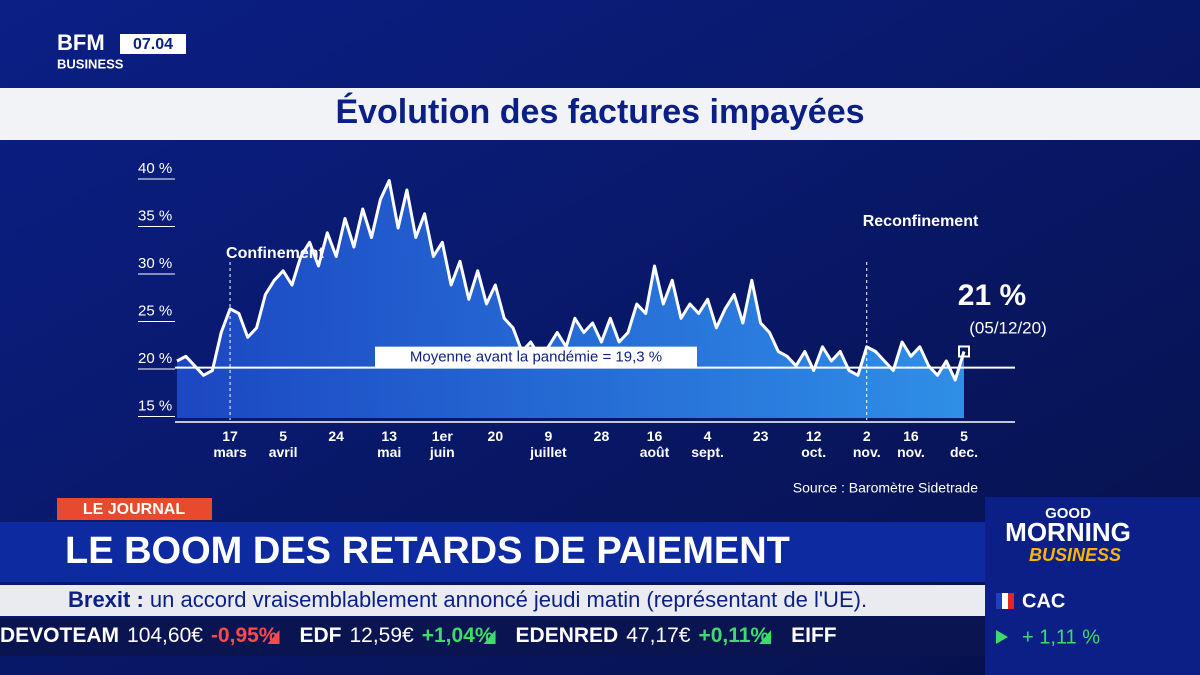 This screenshot has width=1200, height=675. I want to click on x-tick-line: 23, so click(761, 436).